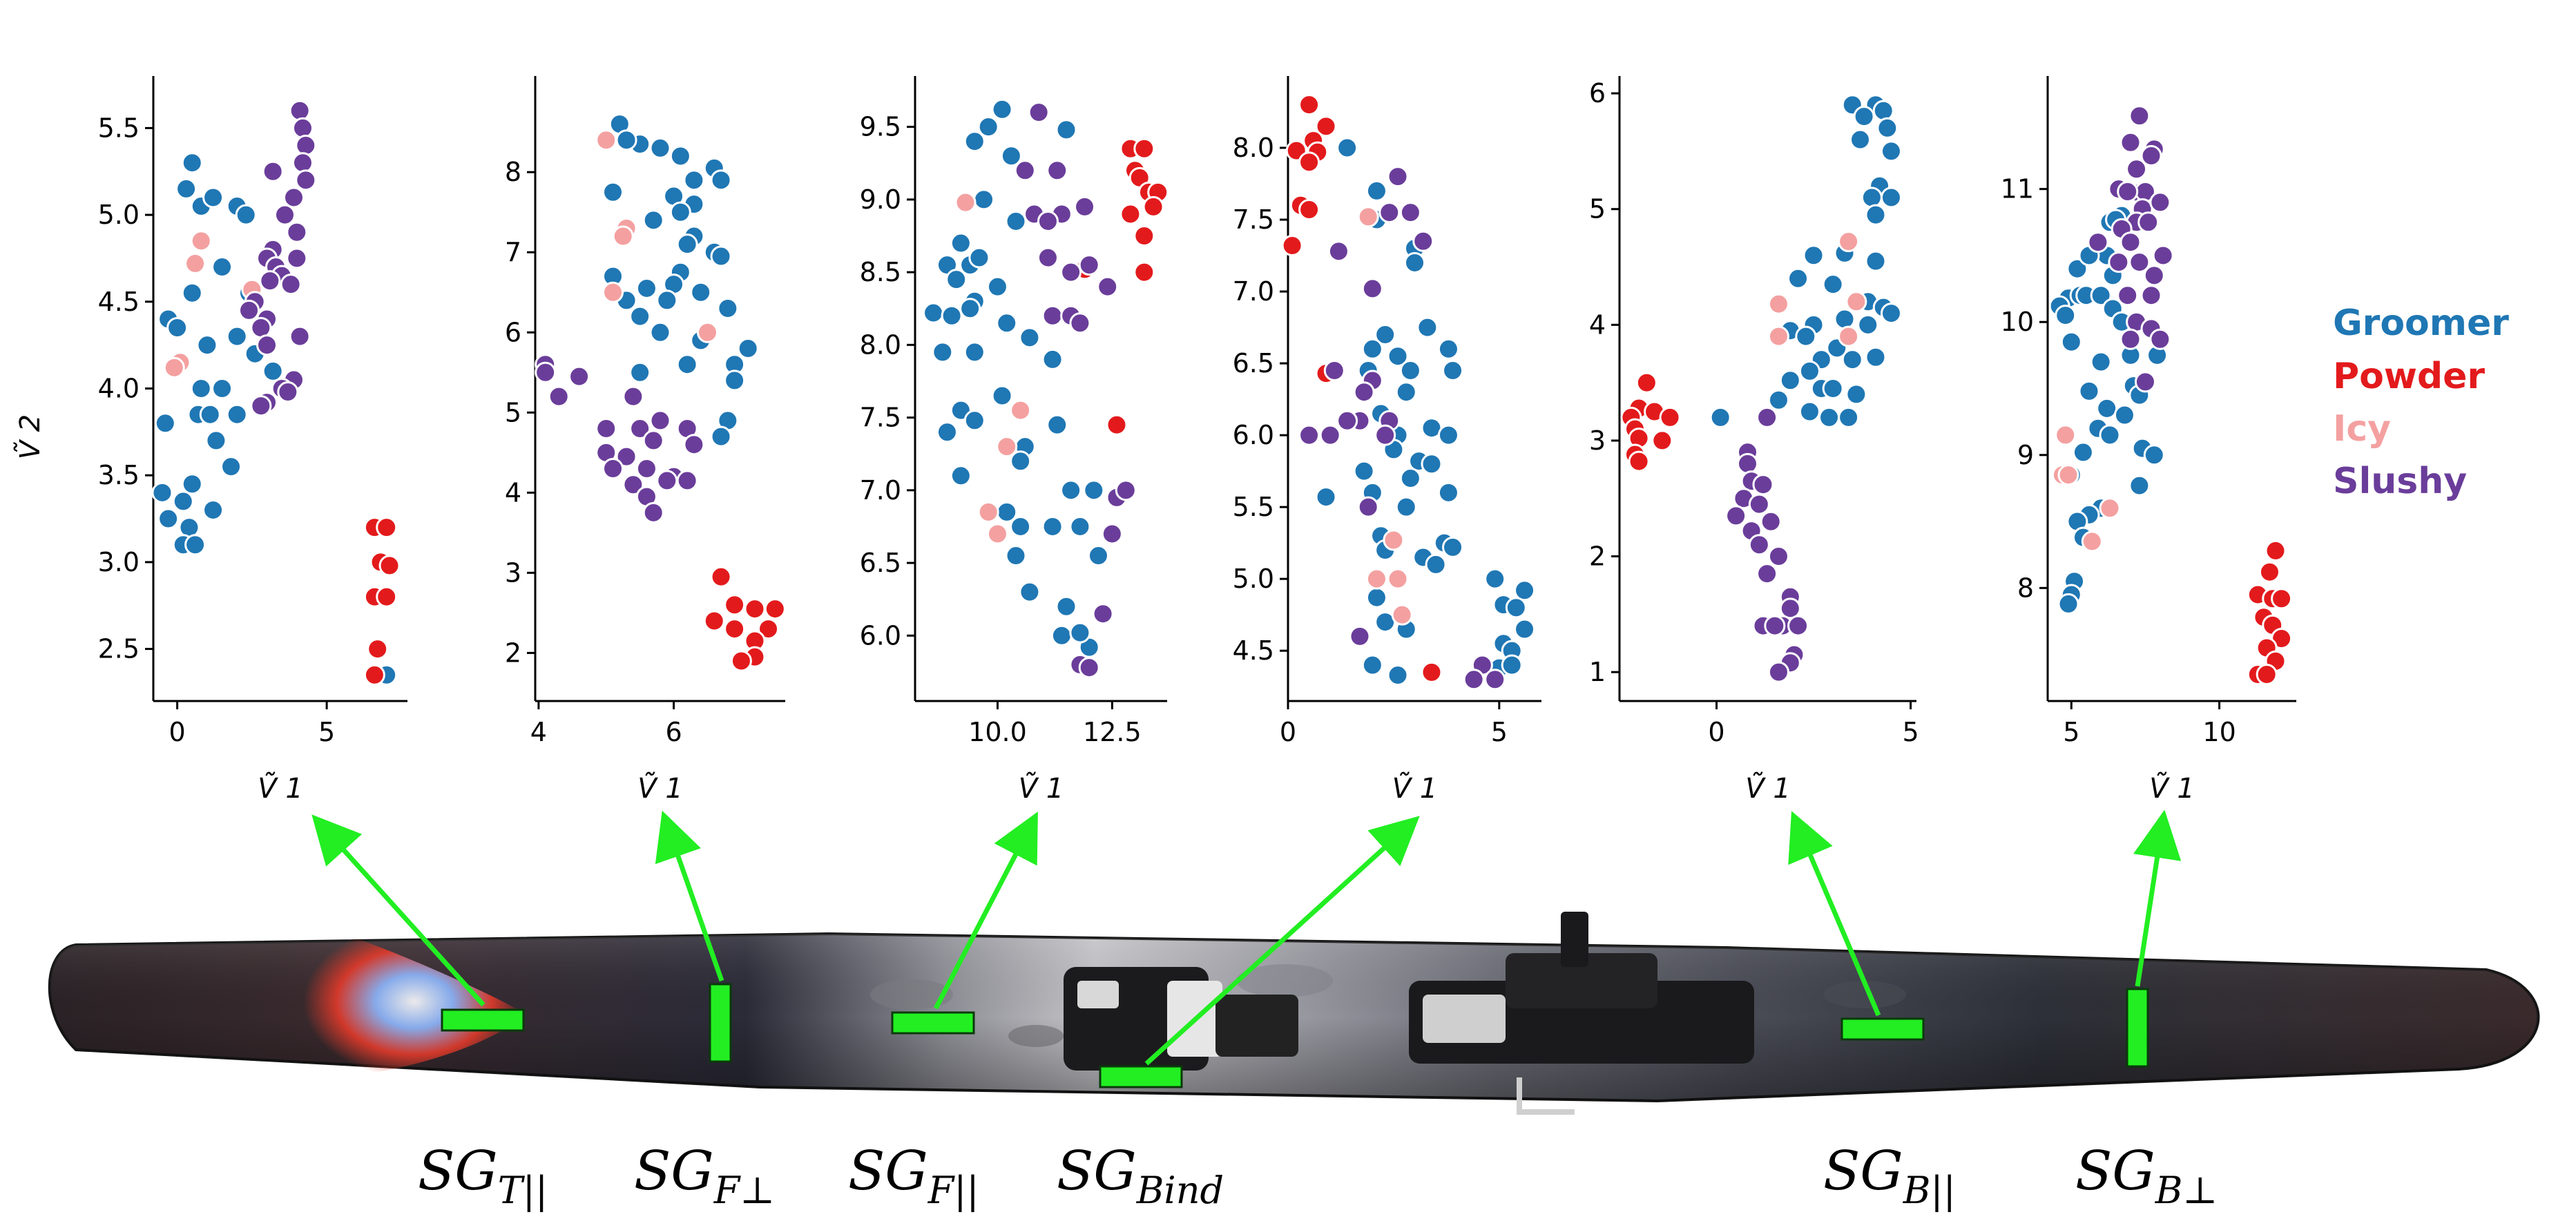 The width and height of the screenshot is (2576, 1228). Describe the element at coordinates (1597, 209) in the screenshot. I see `y-tick-label: 5` at that location.